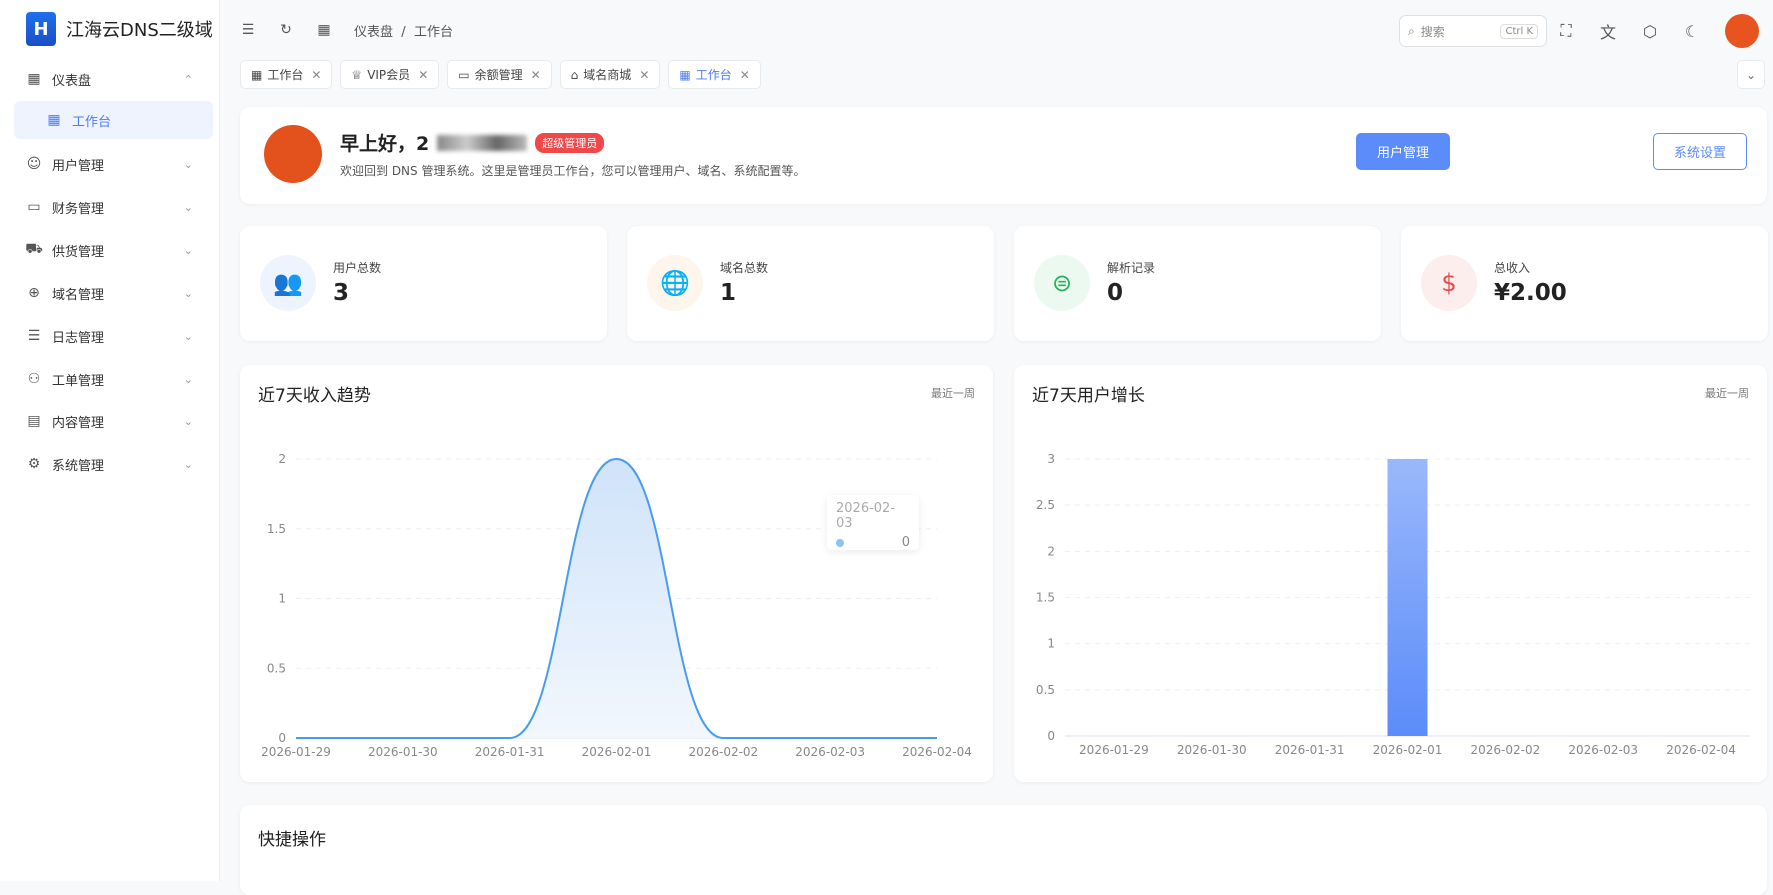  I want to click on user-avatar, so click(1742, 31).